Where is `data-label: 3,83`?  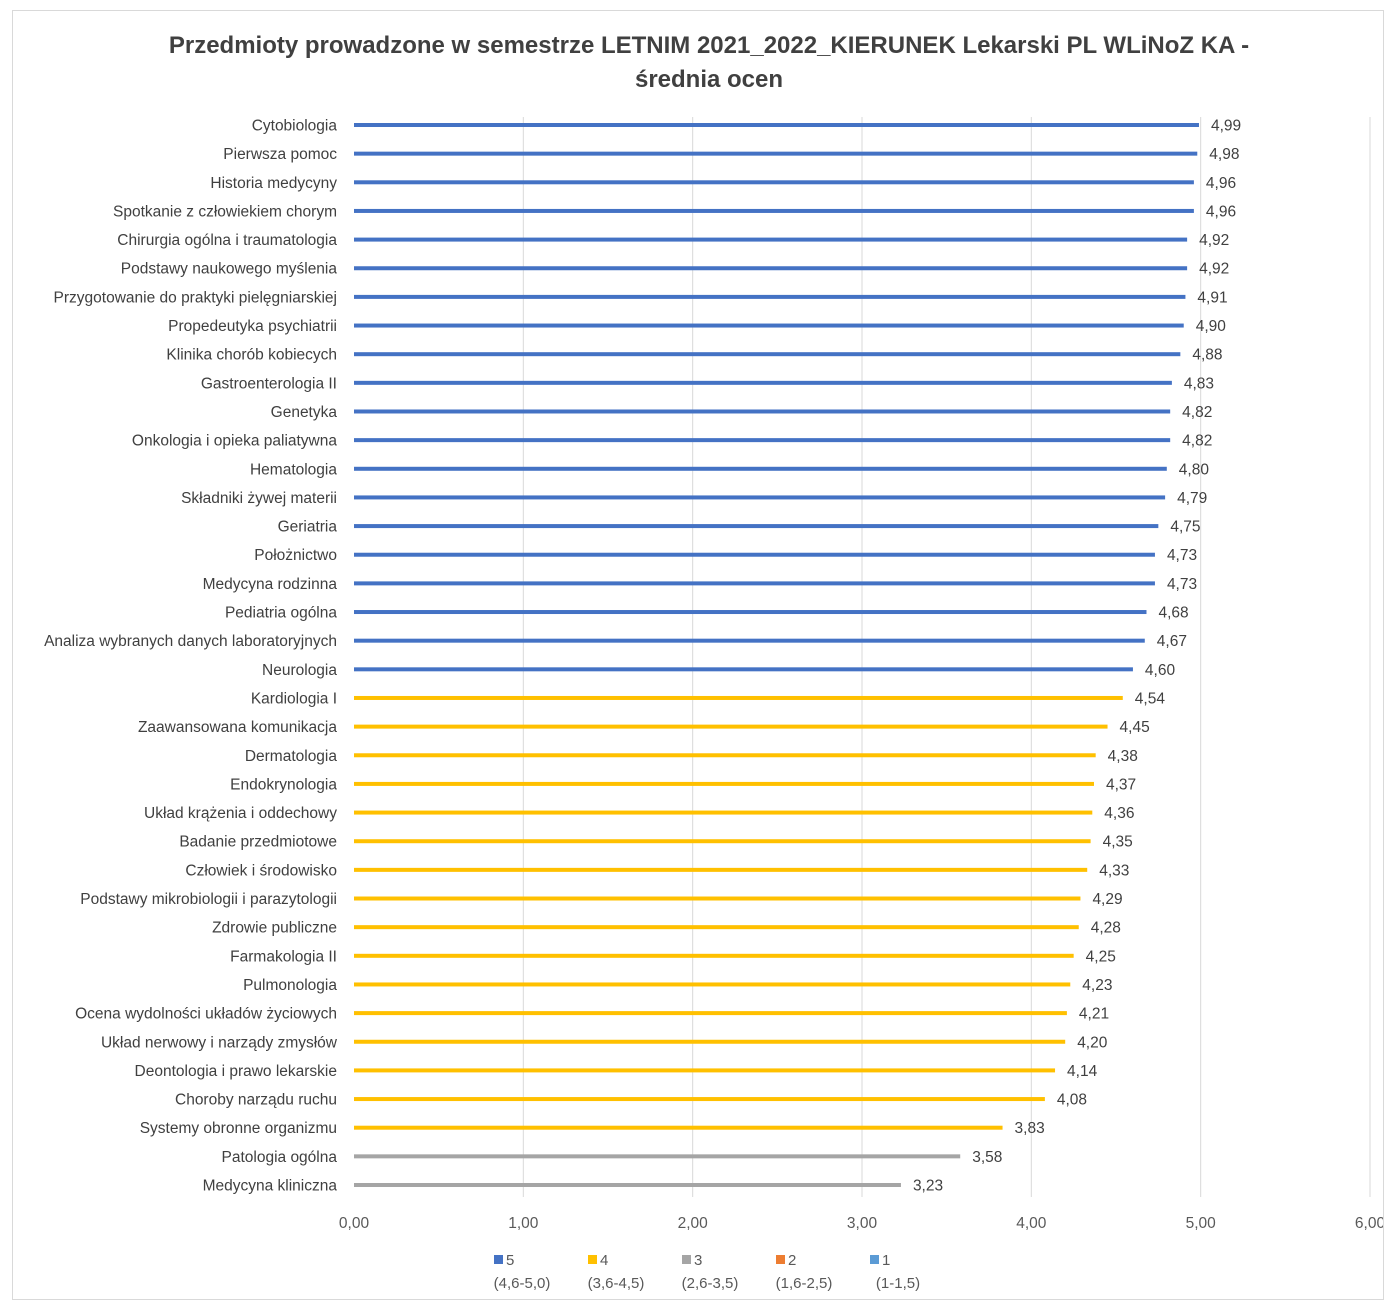
data-label: 3,83 is located at coordinates (1030, 1128).